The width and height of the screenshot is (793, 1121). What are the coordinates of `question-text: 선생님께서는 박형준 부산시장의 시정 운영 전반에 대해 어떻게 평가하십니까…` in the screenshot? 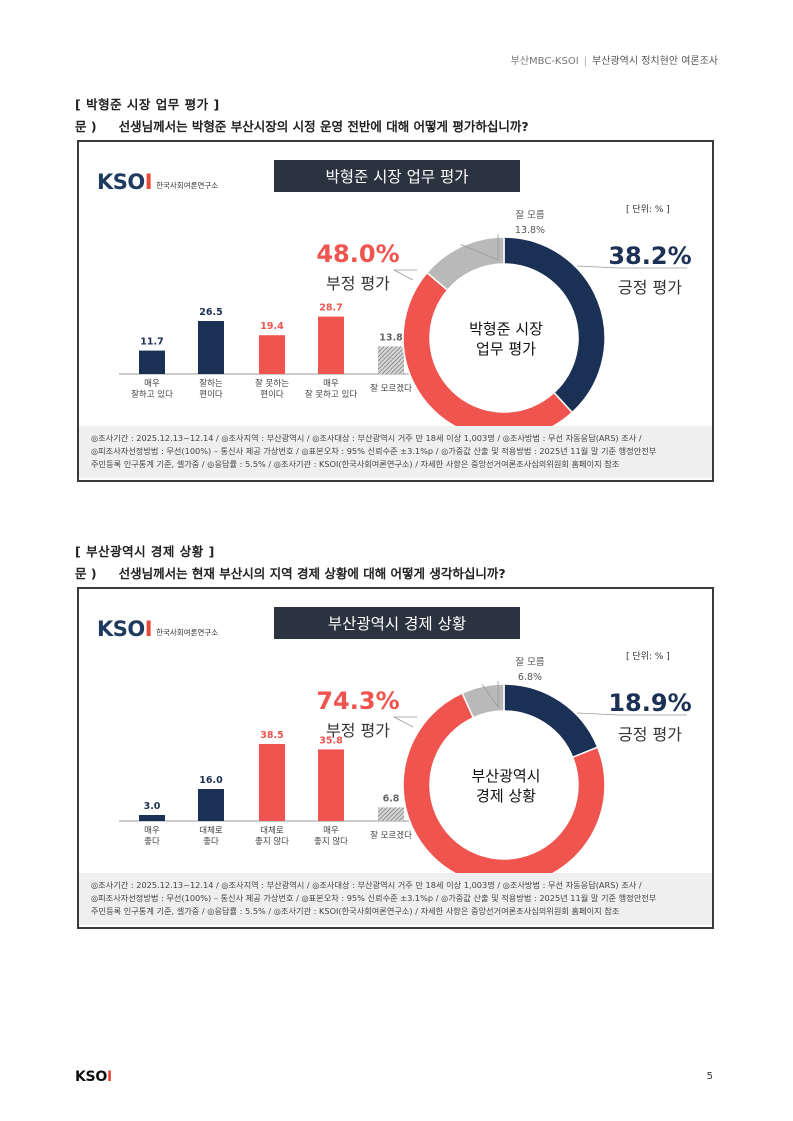 It's located at (323, 126).